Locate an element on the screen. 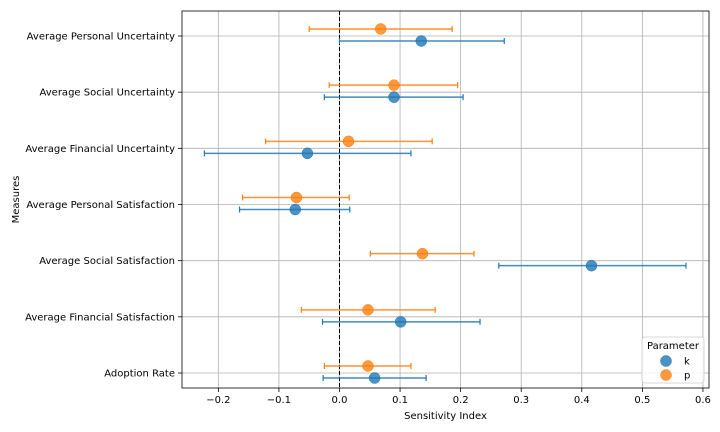  y-tick-label: Average Financial Satisfaction is located at coordinates (100, 317).